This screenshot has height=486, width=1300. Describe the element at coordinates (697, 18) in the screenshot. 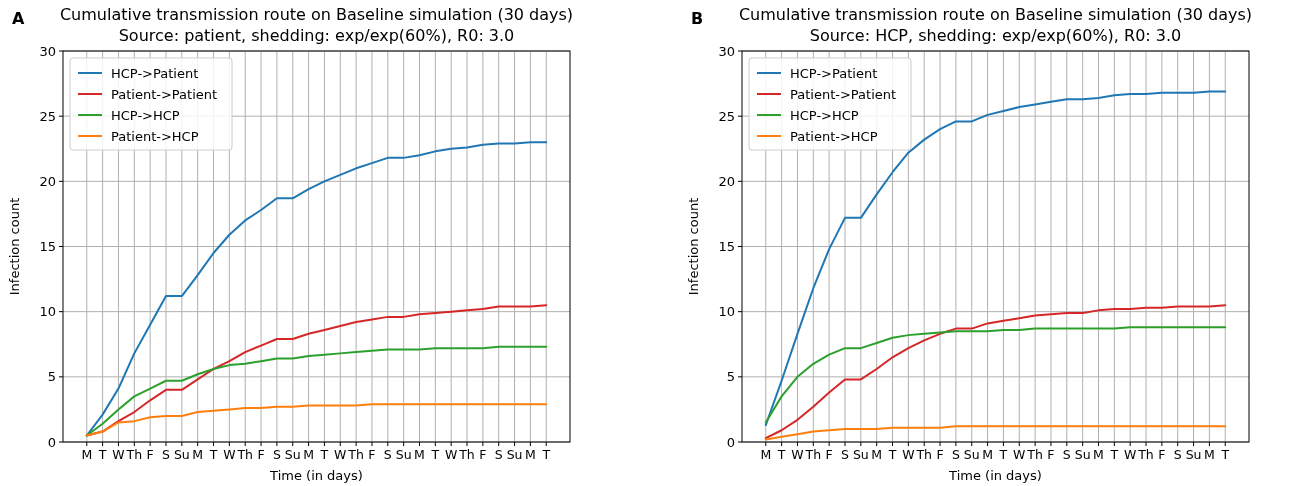

I see `text: B` at that location.